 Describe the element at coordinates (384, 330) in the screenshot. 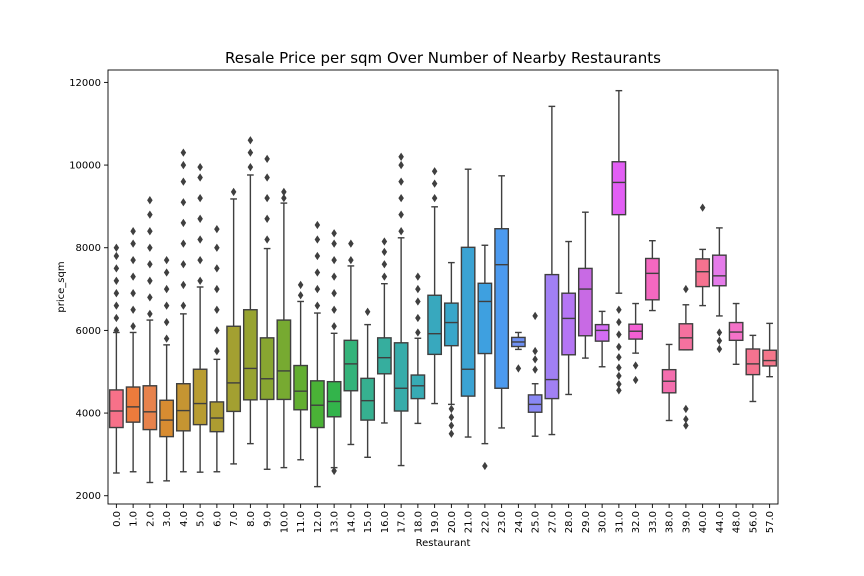

I see `box-16.0` at that location.